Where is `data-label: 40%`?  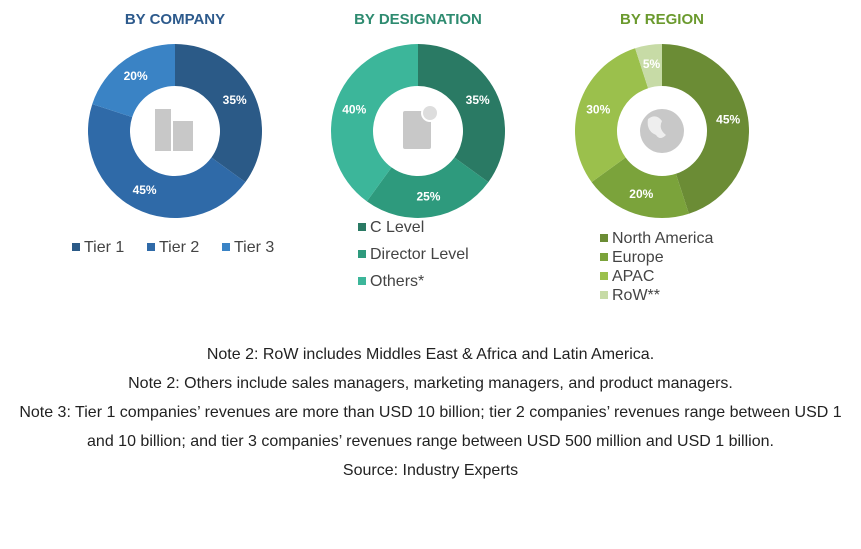 data-label: 40% is located at coordinates (354, 109).